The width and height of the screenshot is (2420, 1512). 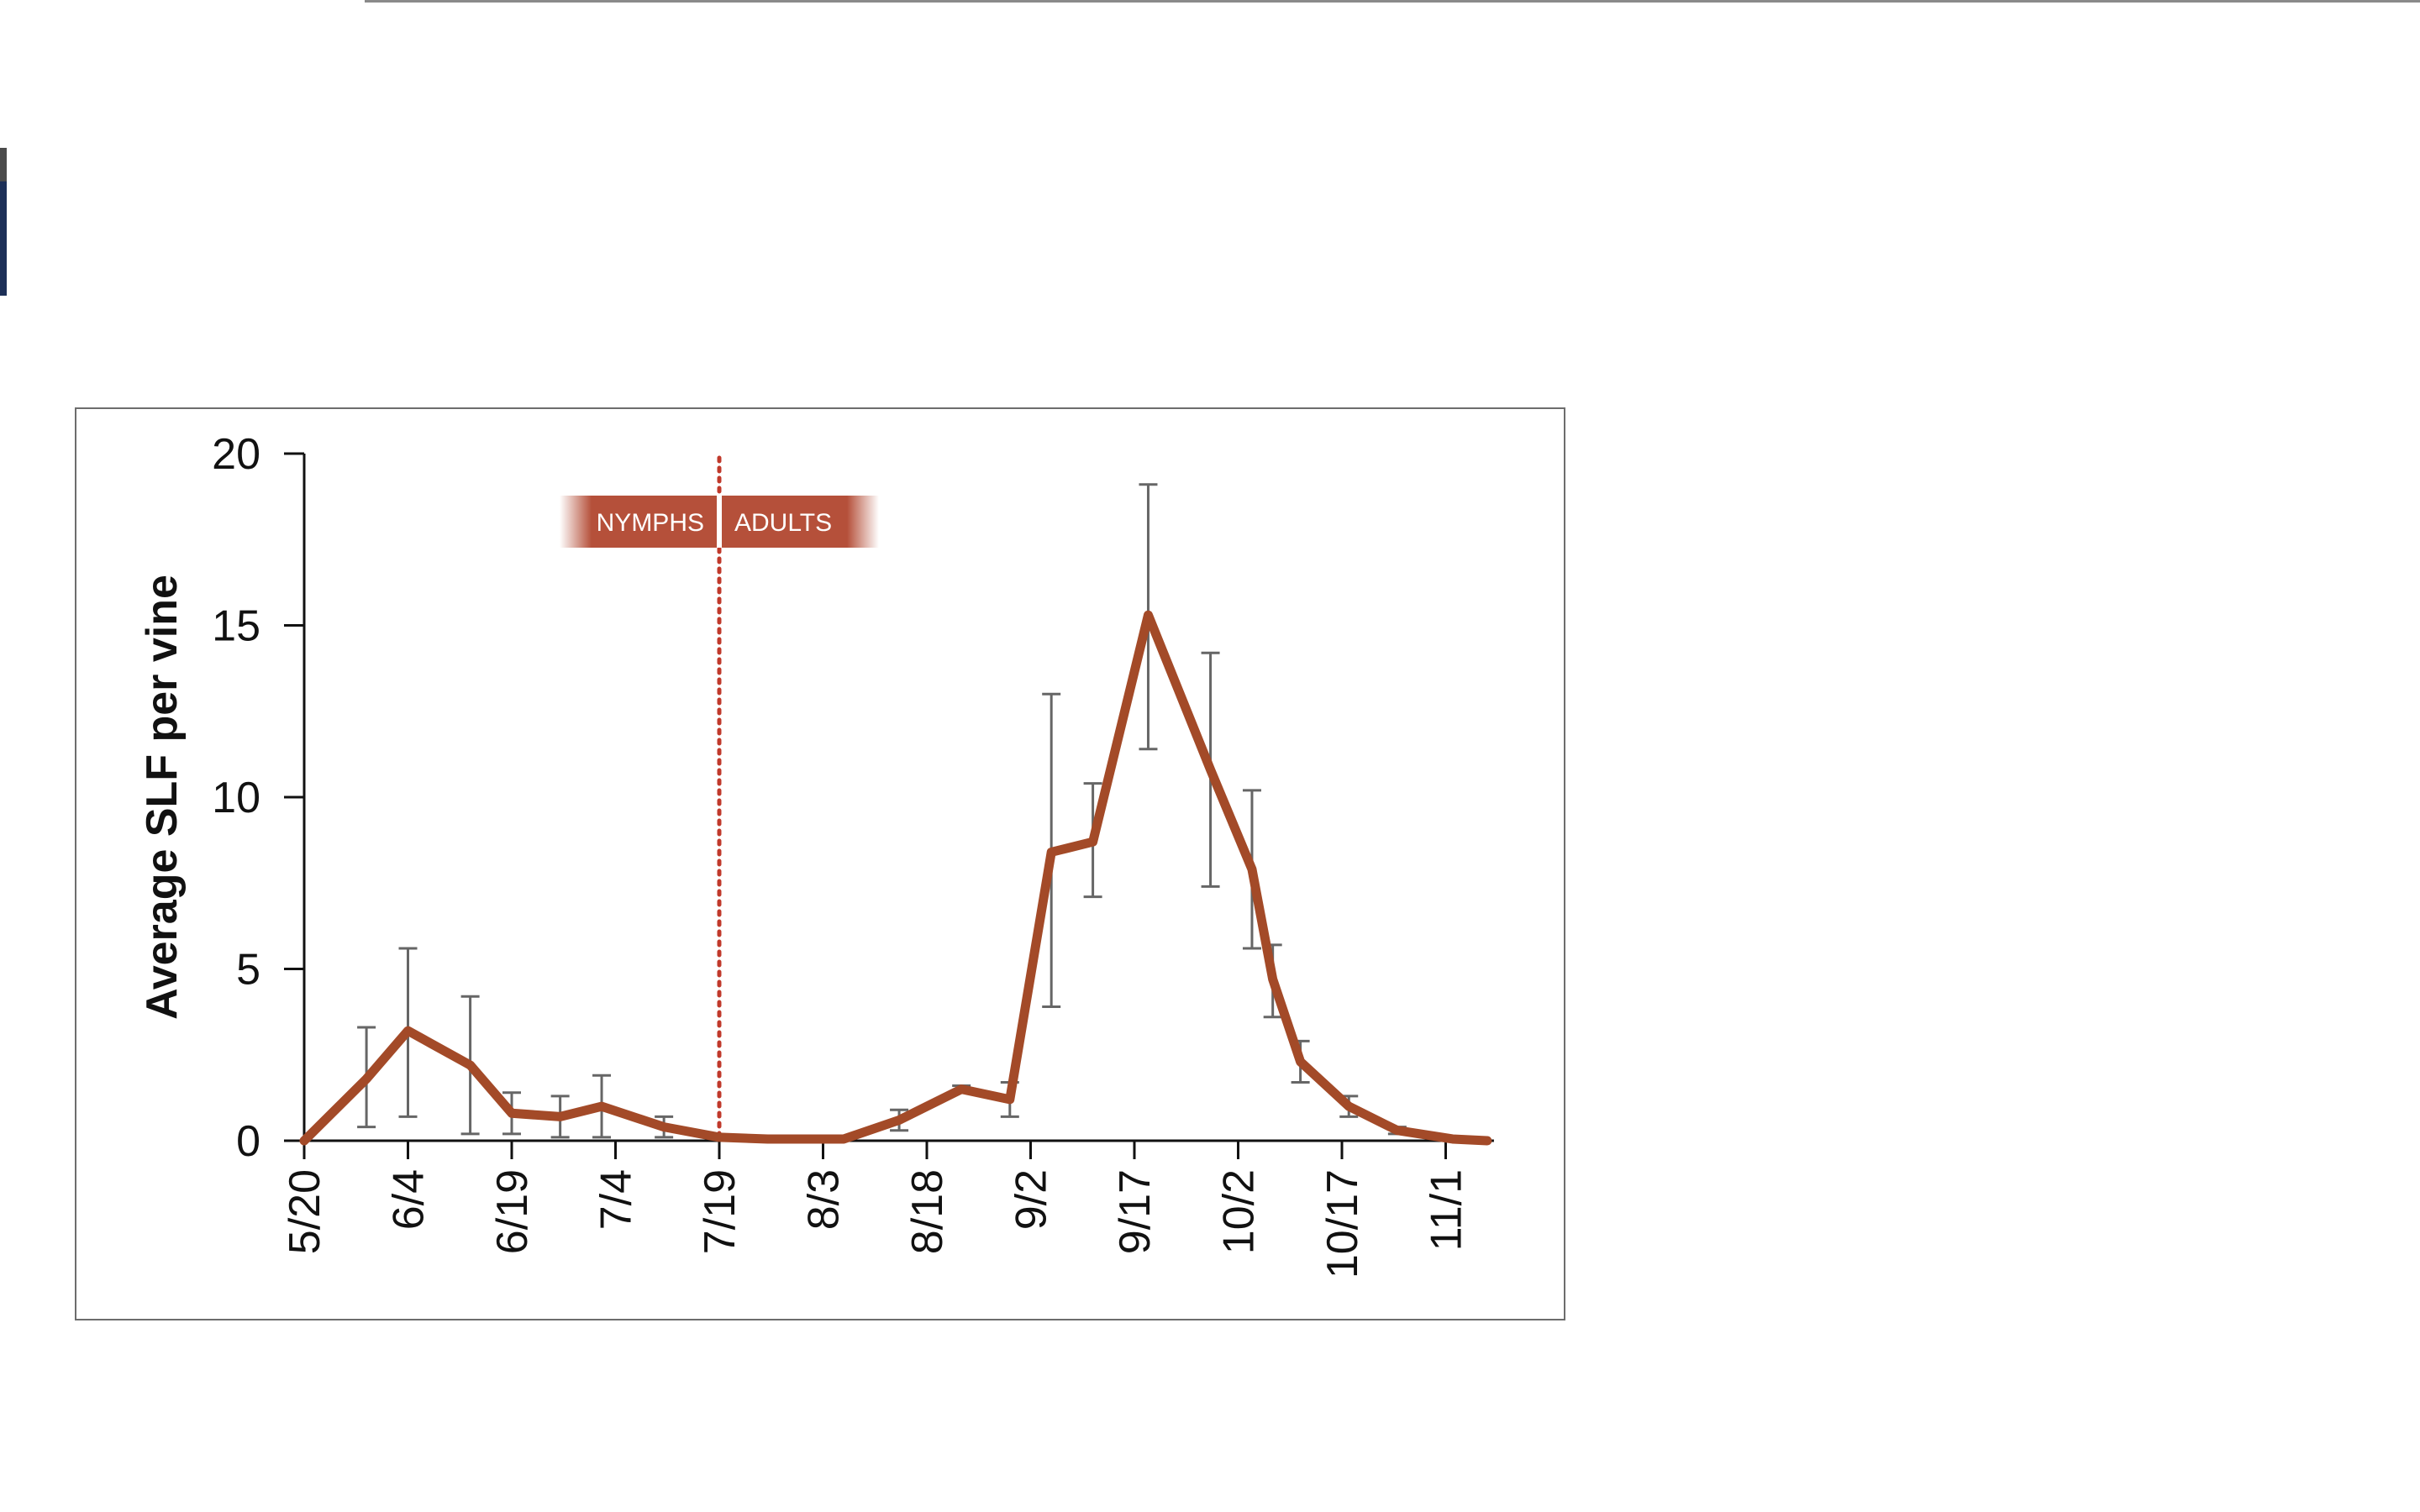 What do you see at coordinates (236, 626) in the screenshot?
I see `y-tick-label: 15` at bounding box center [236, 626].